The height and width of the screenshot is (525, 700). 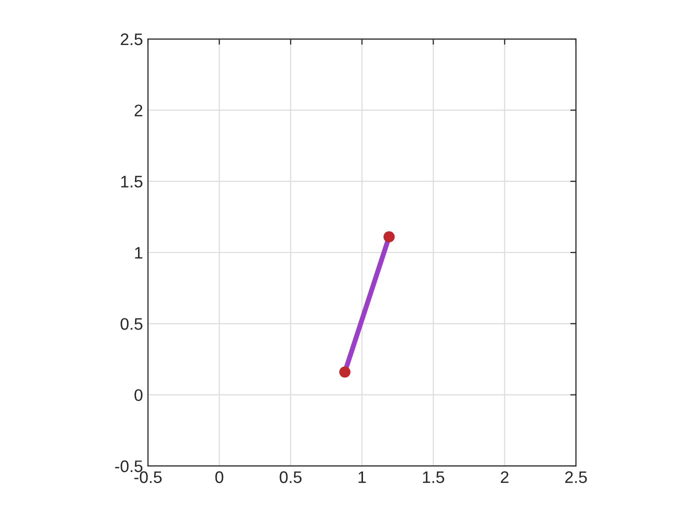 I want to click on y-tick-label: 0.5, so click(x=131, y=324).